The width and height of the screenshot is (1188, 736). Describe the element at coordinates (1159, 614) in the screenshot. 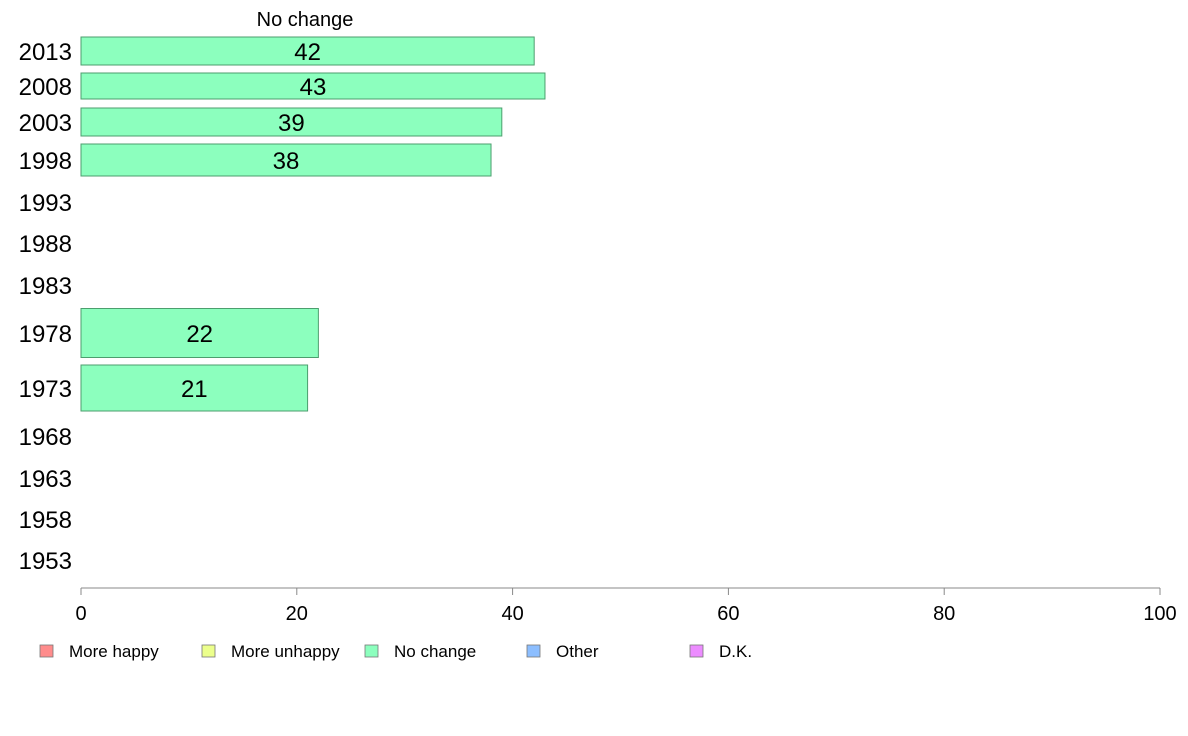

I see `x-tick-label-100: 100` at that location.